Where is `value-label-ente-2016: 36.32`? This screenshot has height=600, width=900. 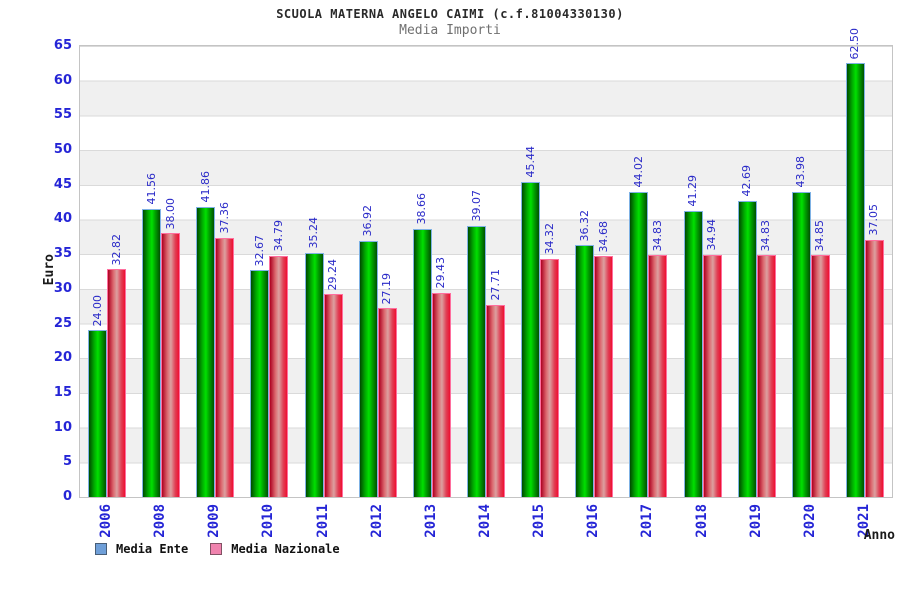
value-label-ente-2016: 36.32 is located at coordinates (584, 225).